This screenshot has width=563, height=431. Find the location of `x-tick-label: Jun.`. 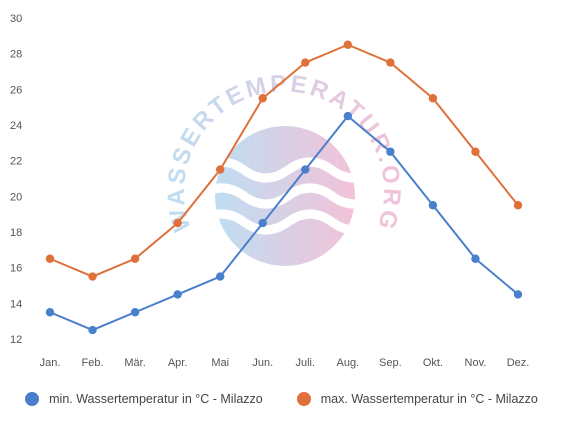

x-tick-label: Jun. is located at coordinates (262, 363).